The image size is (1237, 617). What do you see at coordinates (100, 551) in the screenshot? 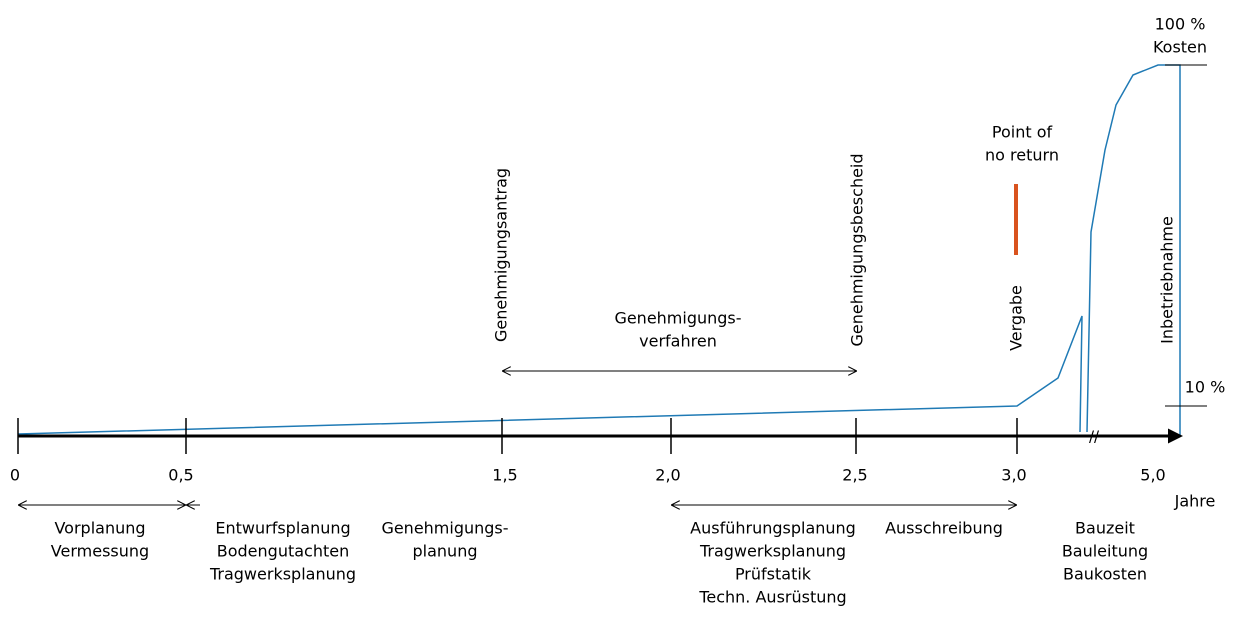
I see `phase-label: Vermessung` at bounding box center [100, 551].